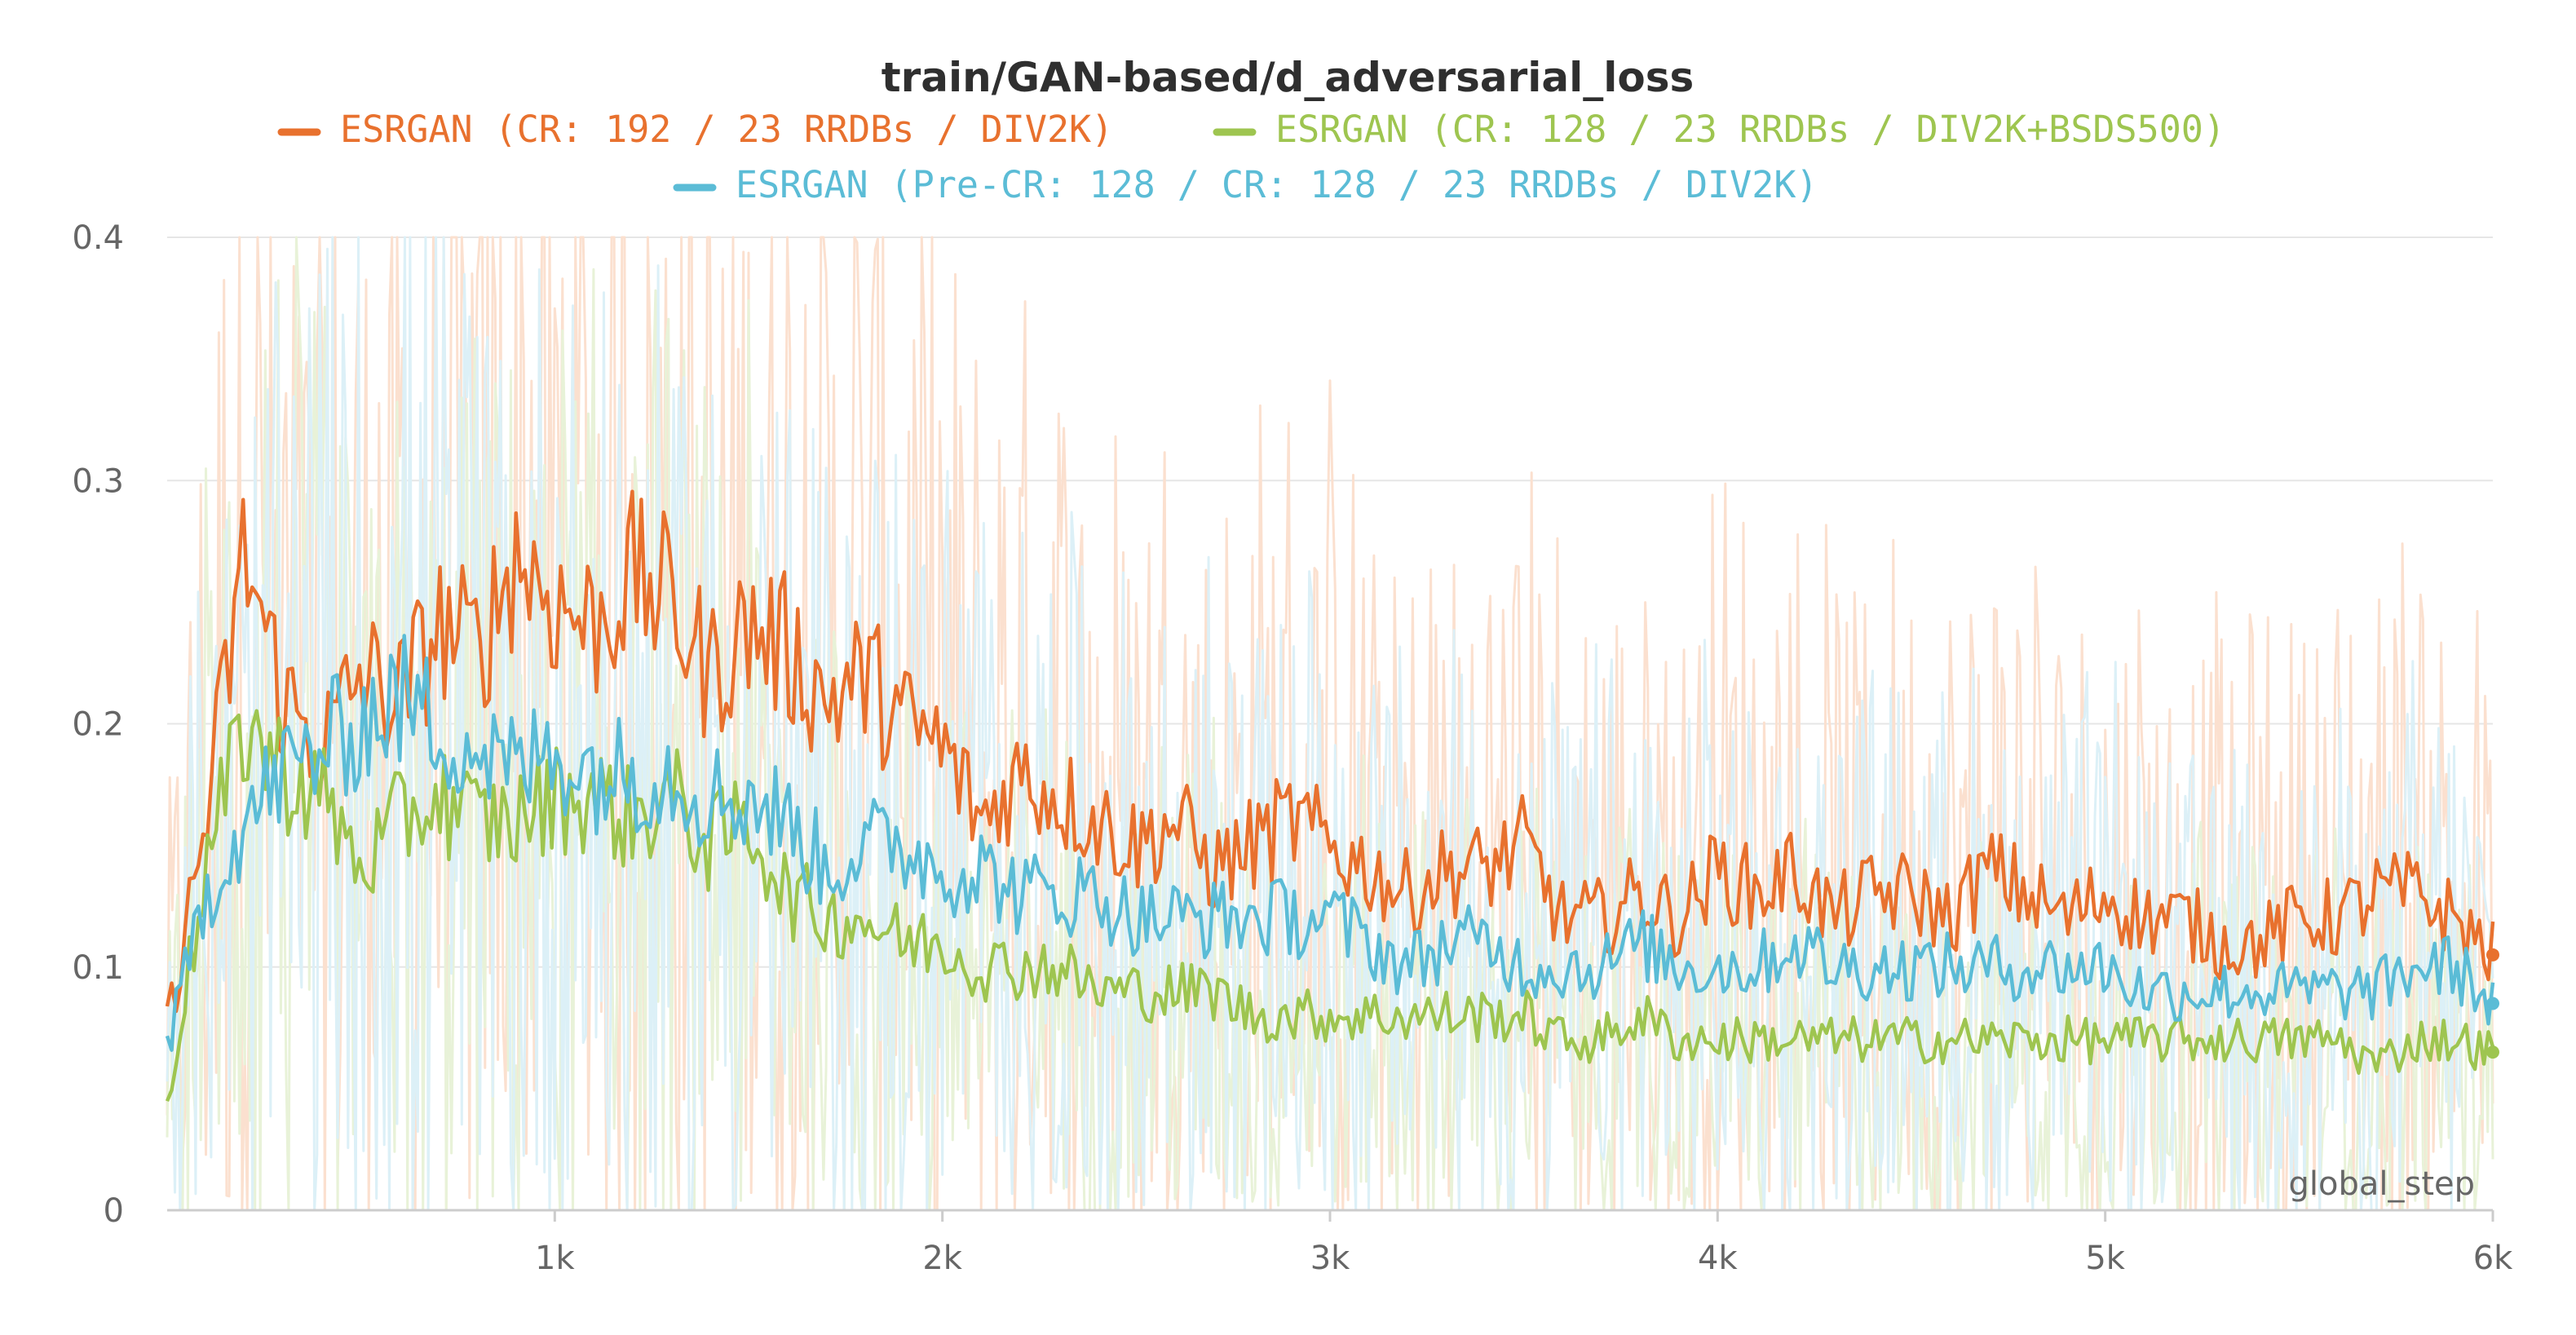 Image resolution: width=2576 pixels, height=1335 pixels. What do you see at coordinates (98, 968) in the screenshot?
I see `y-tick-label: 0.1` at bounding box center [98, 968].